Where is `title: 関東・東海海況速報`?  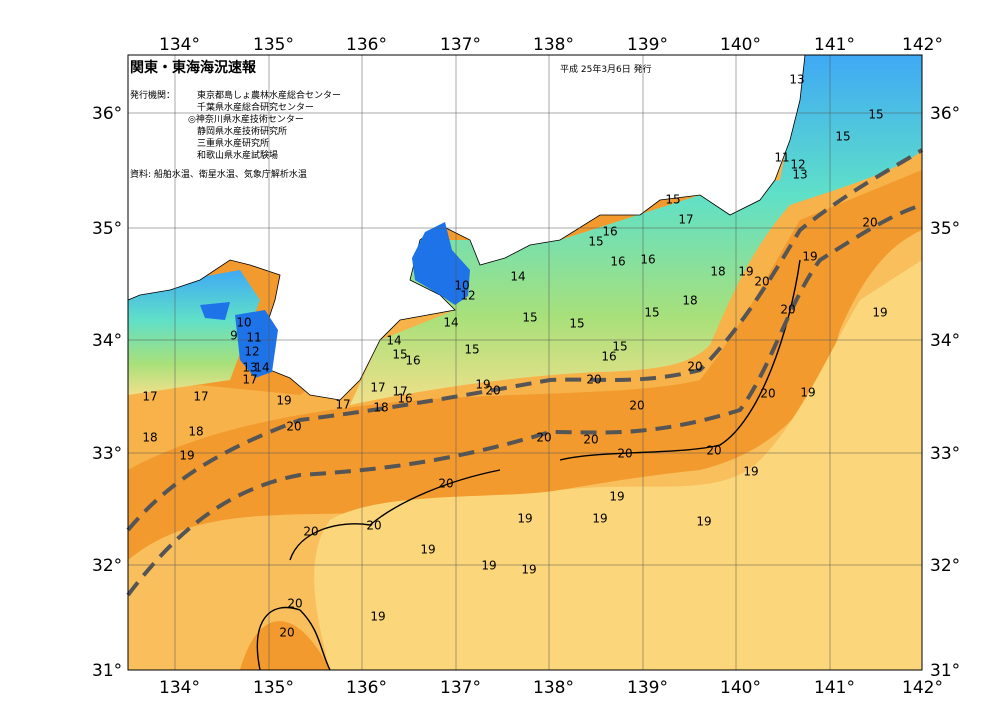 title: 関東・東海海況速報 is located at coordinates (193, 67).